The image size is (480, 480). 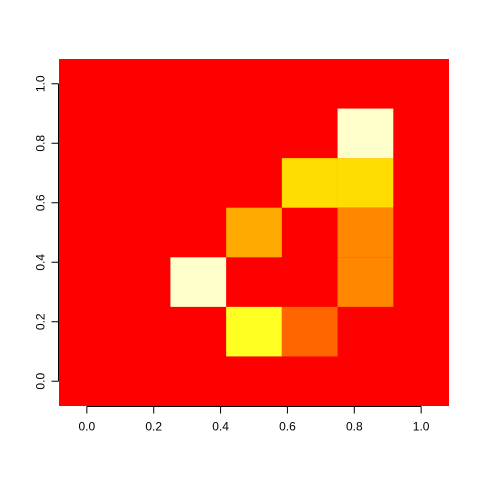 What do you see at coordinates (41, 202) in the screenshot?
I see `y-tick-label: 0.6` at bounding box center [41, 202].